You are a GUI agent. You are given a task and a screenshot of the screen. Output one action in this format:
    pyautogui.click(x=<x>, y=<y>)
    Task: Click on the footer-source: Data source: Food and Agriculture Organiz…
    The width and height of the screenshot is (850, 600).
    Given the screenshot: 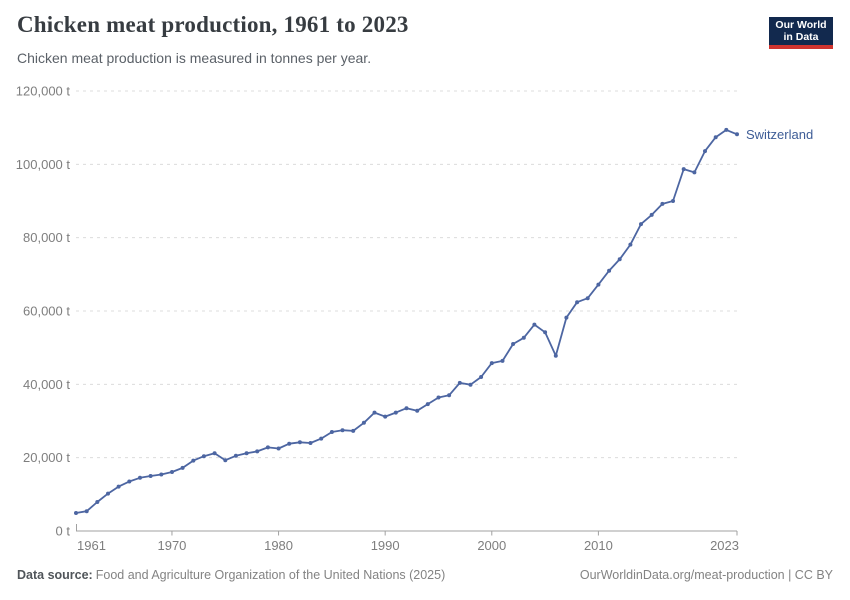 What is the action you would take?
    pyautogui.click(x=231, y=575)
    